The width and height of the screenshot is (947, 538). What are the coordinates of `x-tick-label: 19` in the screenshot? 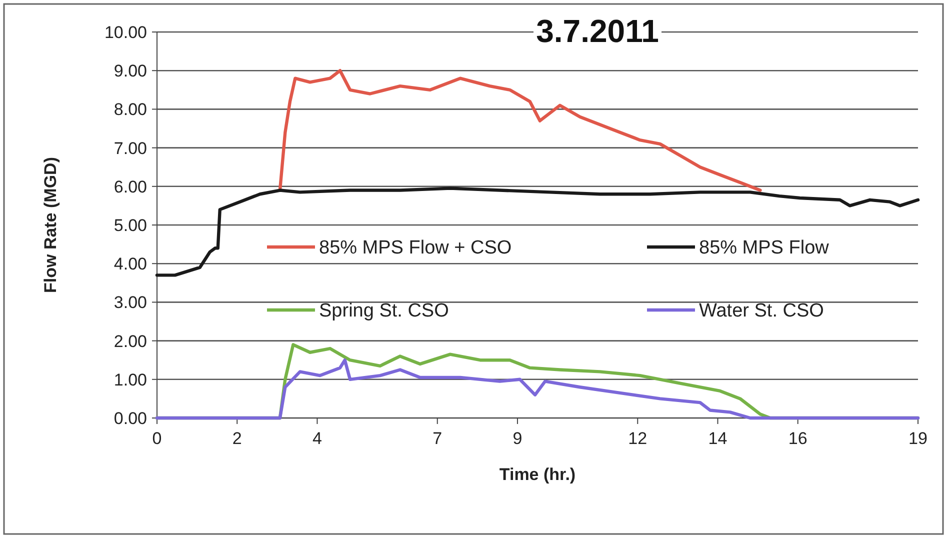 It's located at (918, 438).